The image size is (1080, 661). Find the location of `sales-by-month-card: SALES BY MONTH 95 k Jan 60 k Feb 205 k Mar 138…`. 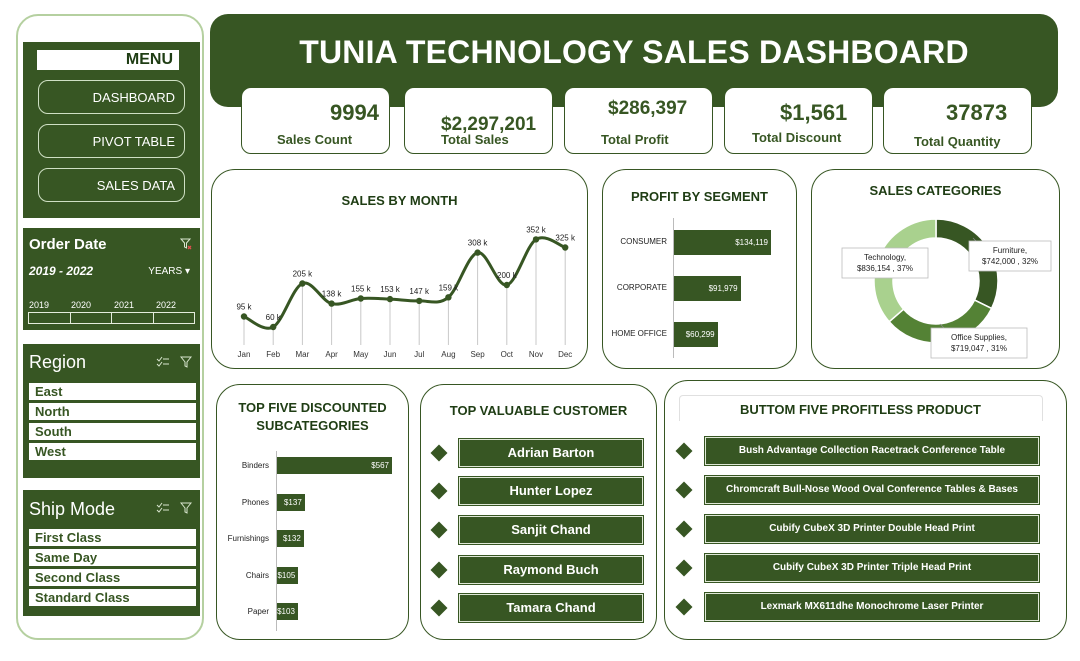

sales-by-month-card: SALES BY MONTH 95 k Jan 60 k Feb 205 k Mar 138… is located at coordinates (399, 269).